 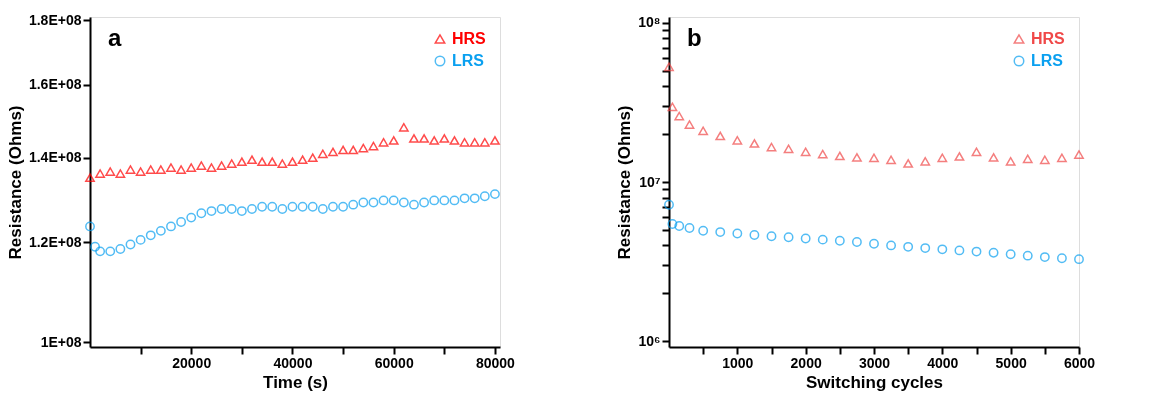 I want to click on x-tick-label: 40000, so click(x=293, y=362).